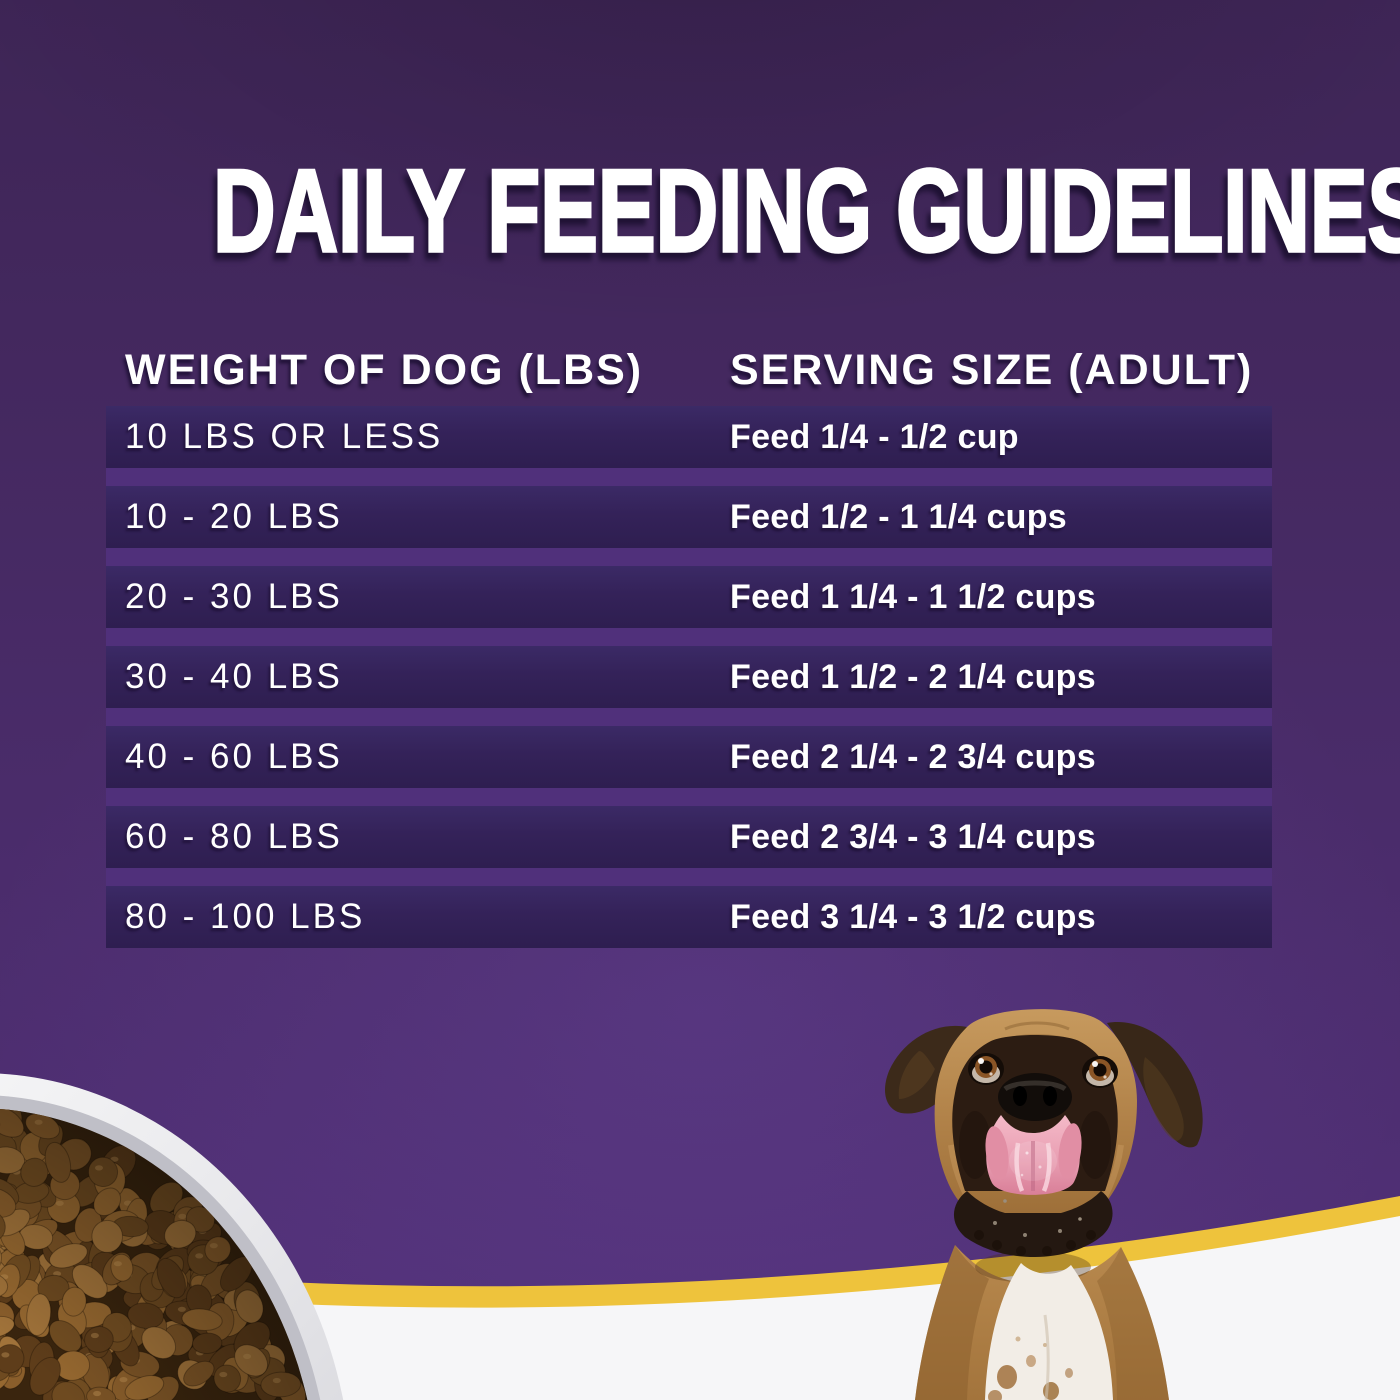  What do you see at coordinates (1049, 1331) in the screenshot?
I see `dog-white-chest` at bounding box center [1049, 1331].